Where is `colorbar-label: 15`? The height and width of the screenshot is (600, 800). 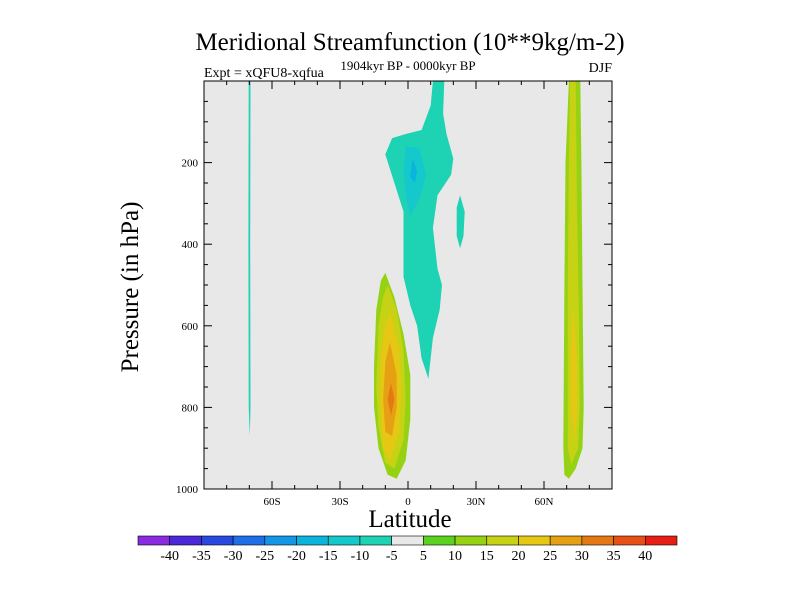
colorbar-label: 15 is located at coordinates (487, 556).